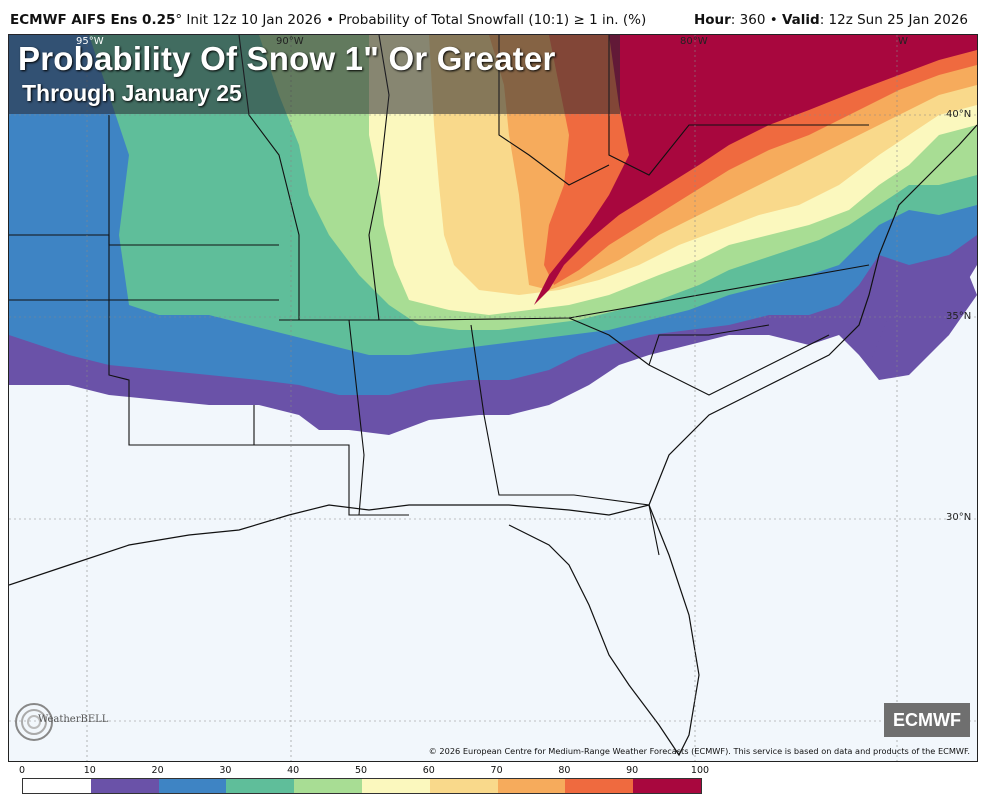 The width and height of the screenshot is (984, 808). I want to click on lat-label-40: 40°N, so click(959, 114).